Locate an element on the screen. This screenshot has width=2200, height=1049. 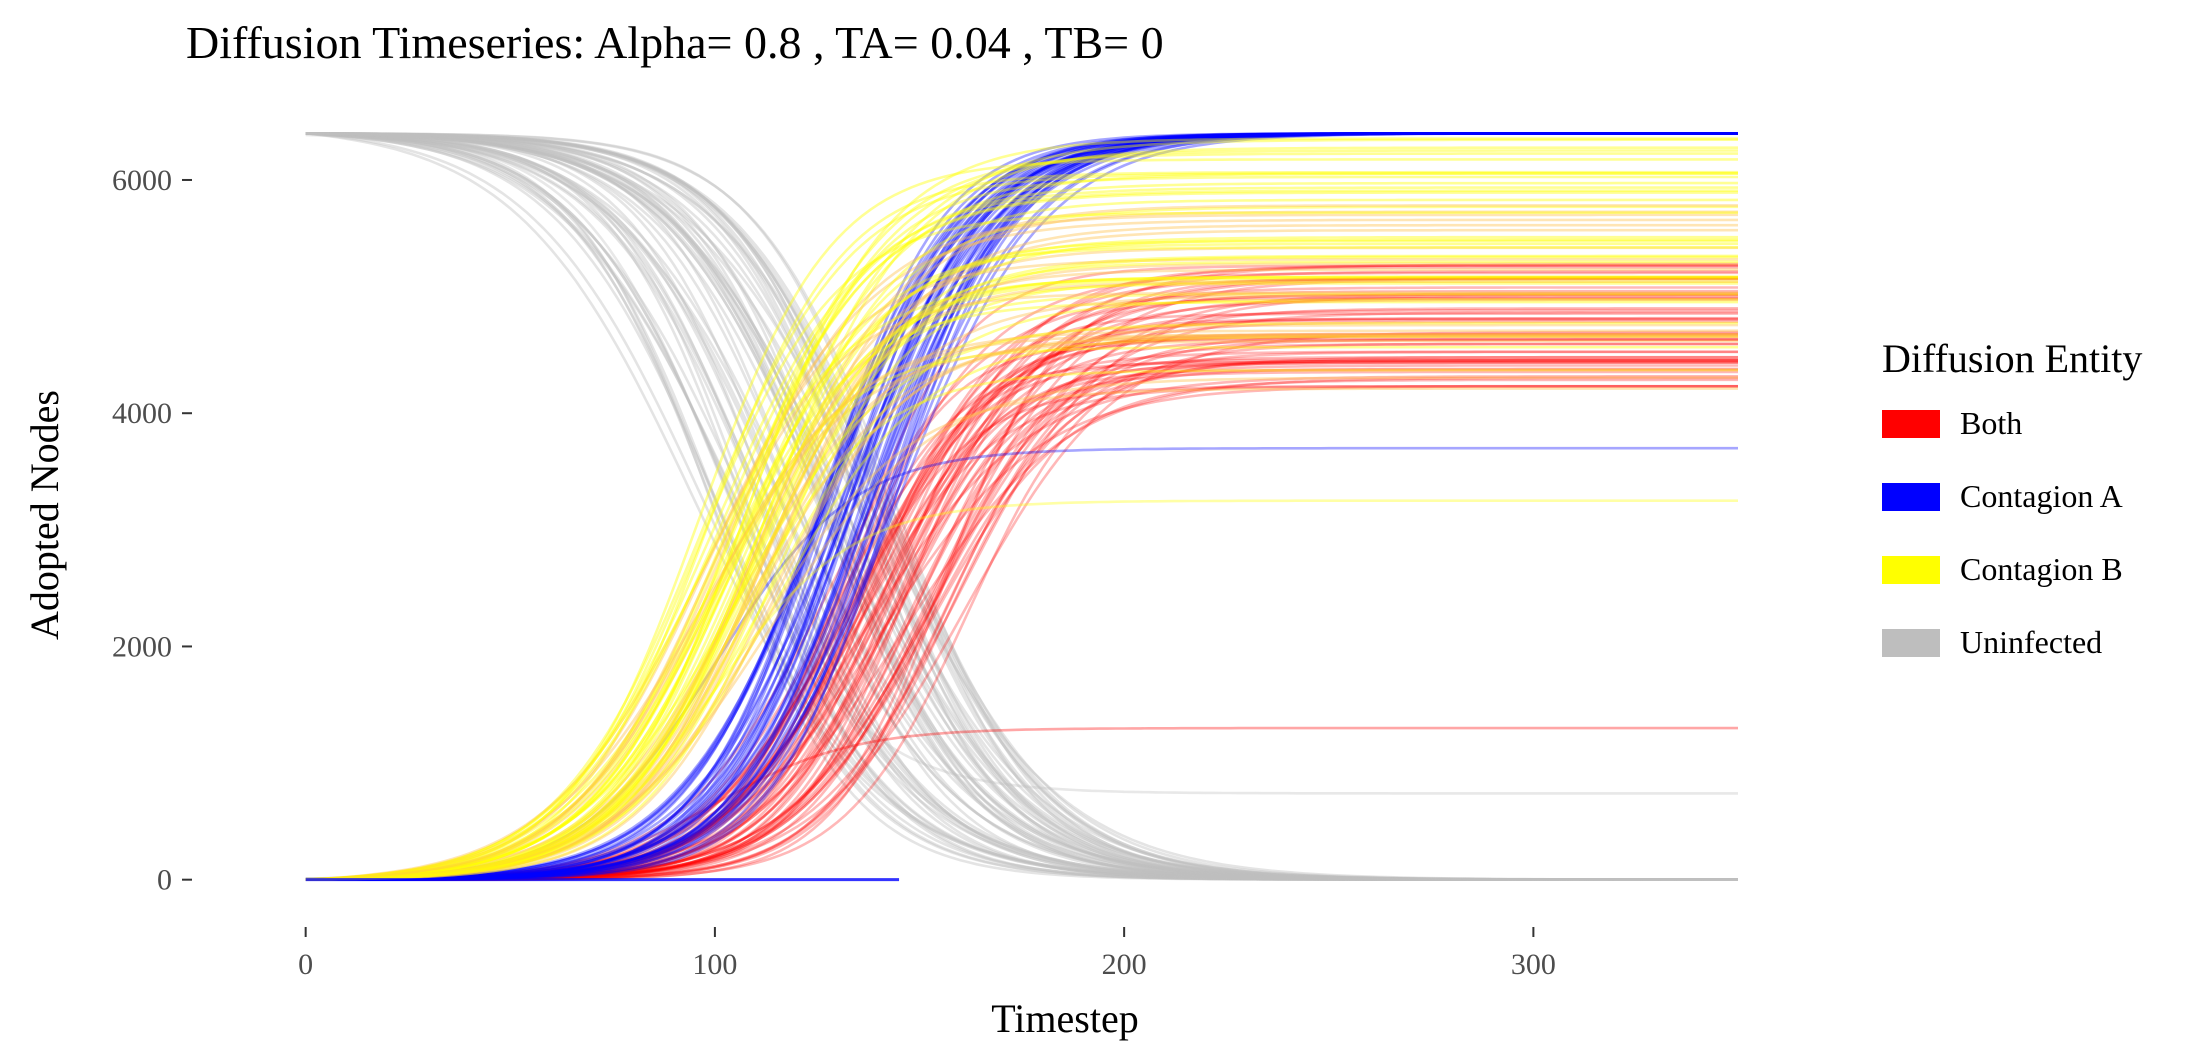
x-tick-label: 300 is located at coordinates (1533, 964).